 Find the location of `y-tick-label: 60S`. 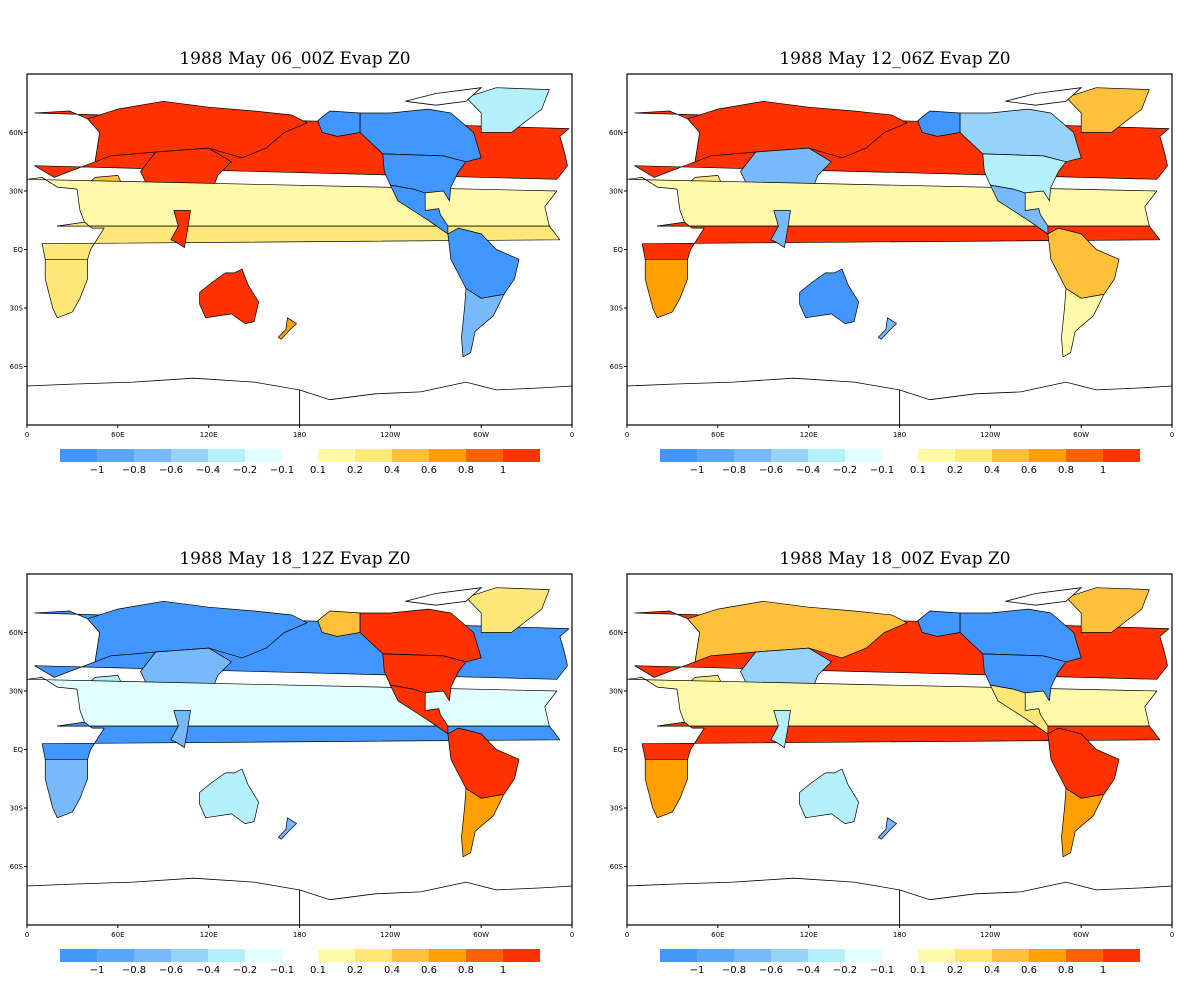

y-tick-label: 60S is located at coordinates (17, 367).